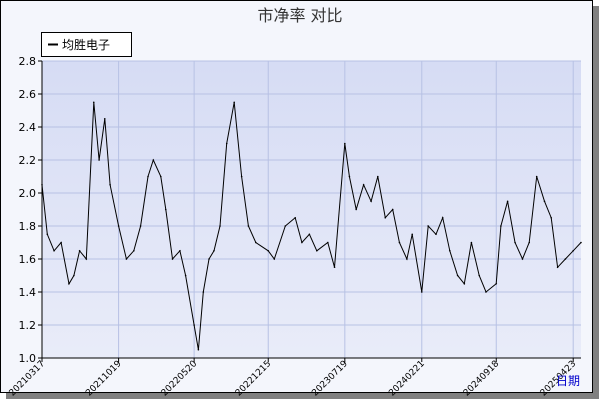 The height and width of the screenshot is (405, 600). What do you see at coordinates (568, 381) in the screenshot?
I see `x-axis-label: 日期` at bounding box center [568, 381].